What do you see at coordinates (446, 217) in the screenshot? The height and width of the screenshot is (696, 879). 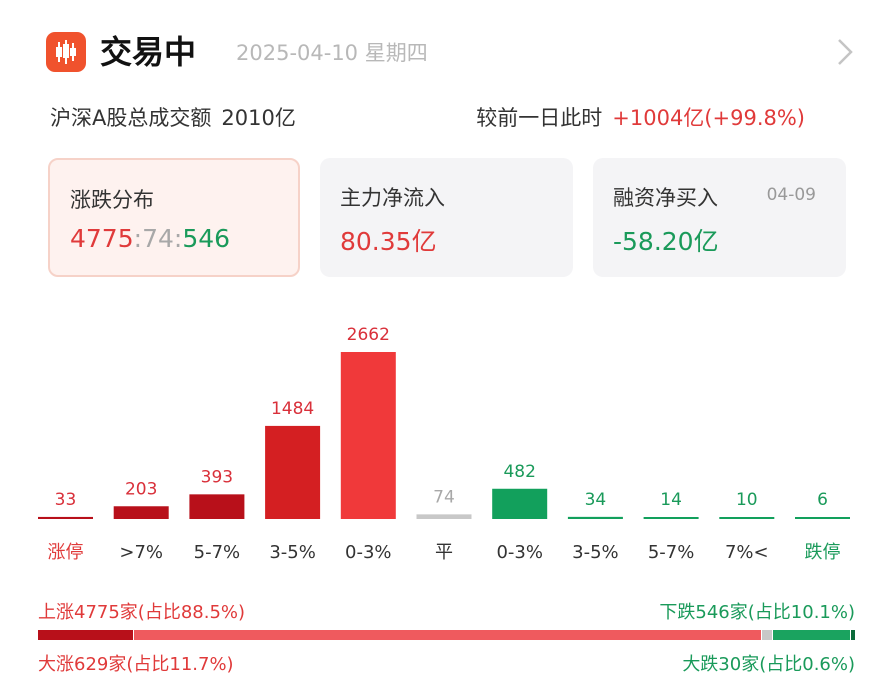 I see `card-main-flow: 主力净流入 80.35亿` at bounding box center [446, 217].